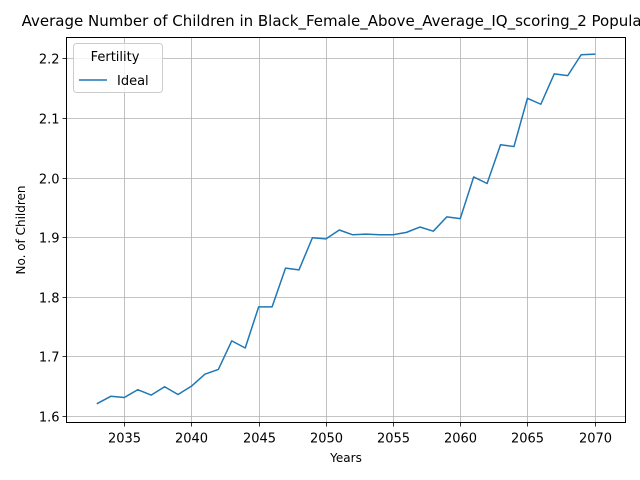 This screenshot has height=480, width=640. What do you see at coordinates (49, 180) in the screenshot?
I see `y-tick-label: 2.0` at bounding box center [49, 180].